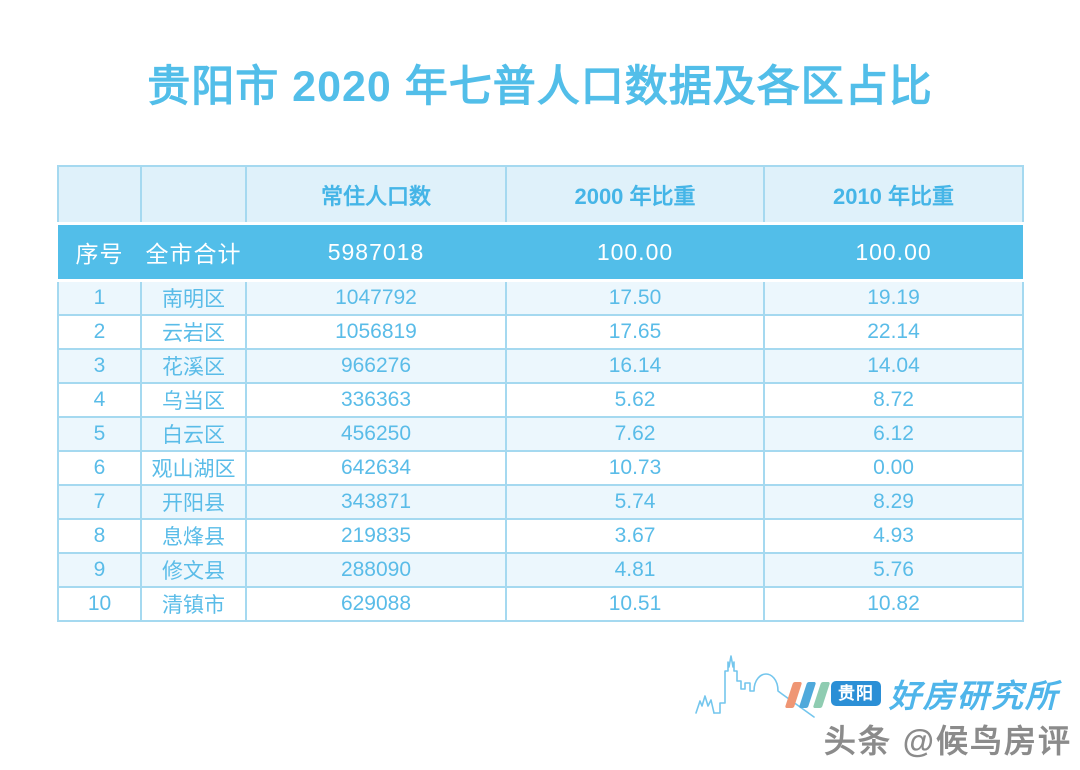 Image resolution: width=1080 pixels, height=770 pixels. Describe the element at coordinates (99, 366) in the screenshot. I see `cell-seq: 3` at that location.